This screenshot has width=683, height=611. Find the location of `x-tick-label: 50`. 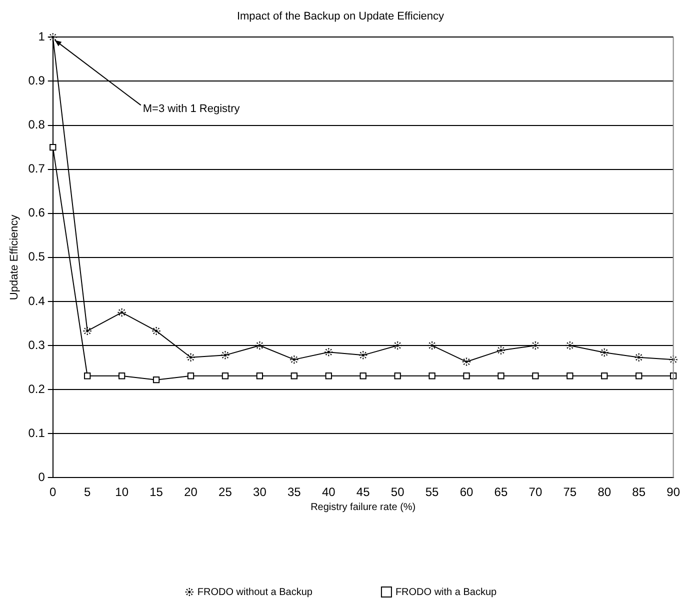

x-tick-label: 50 is located at coordinates (397, 492).